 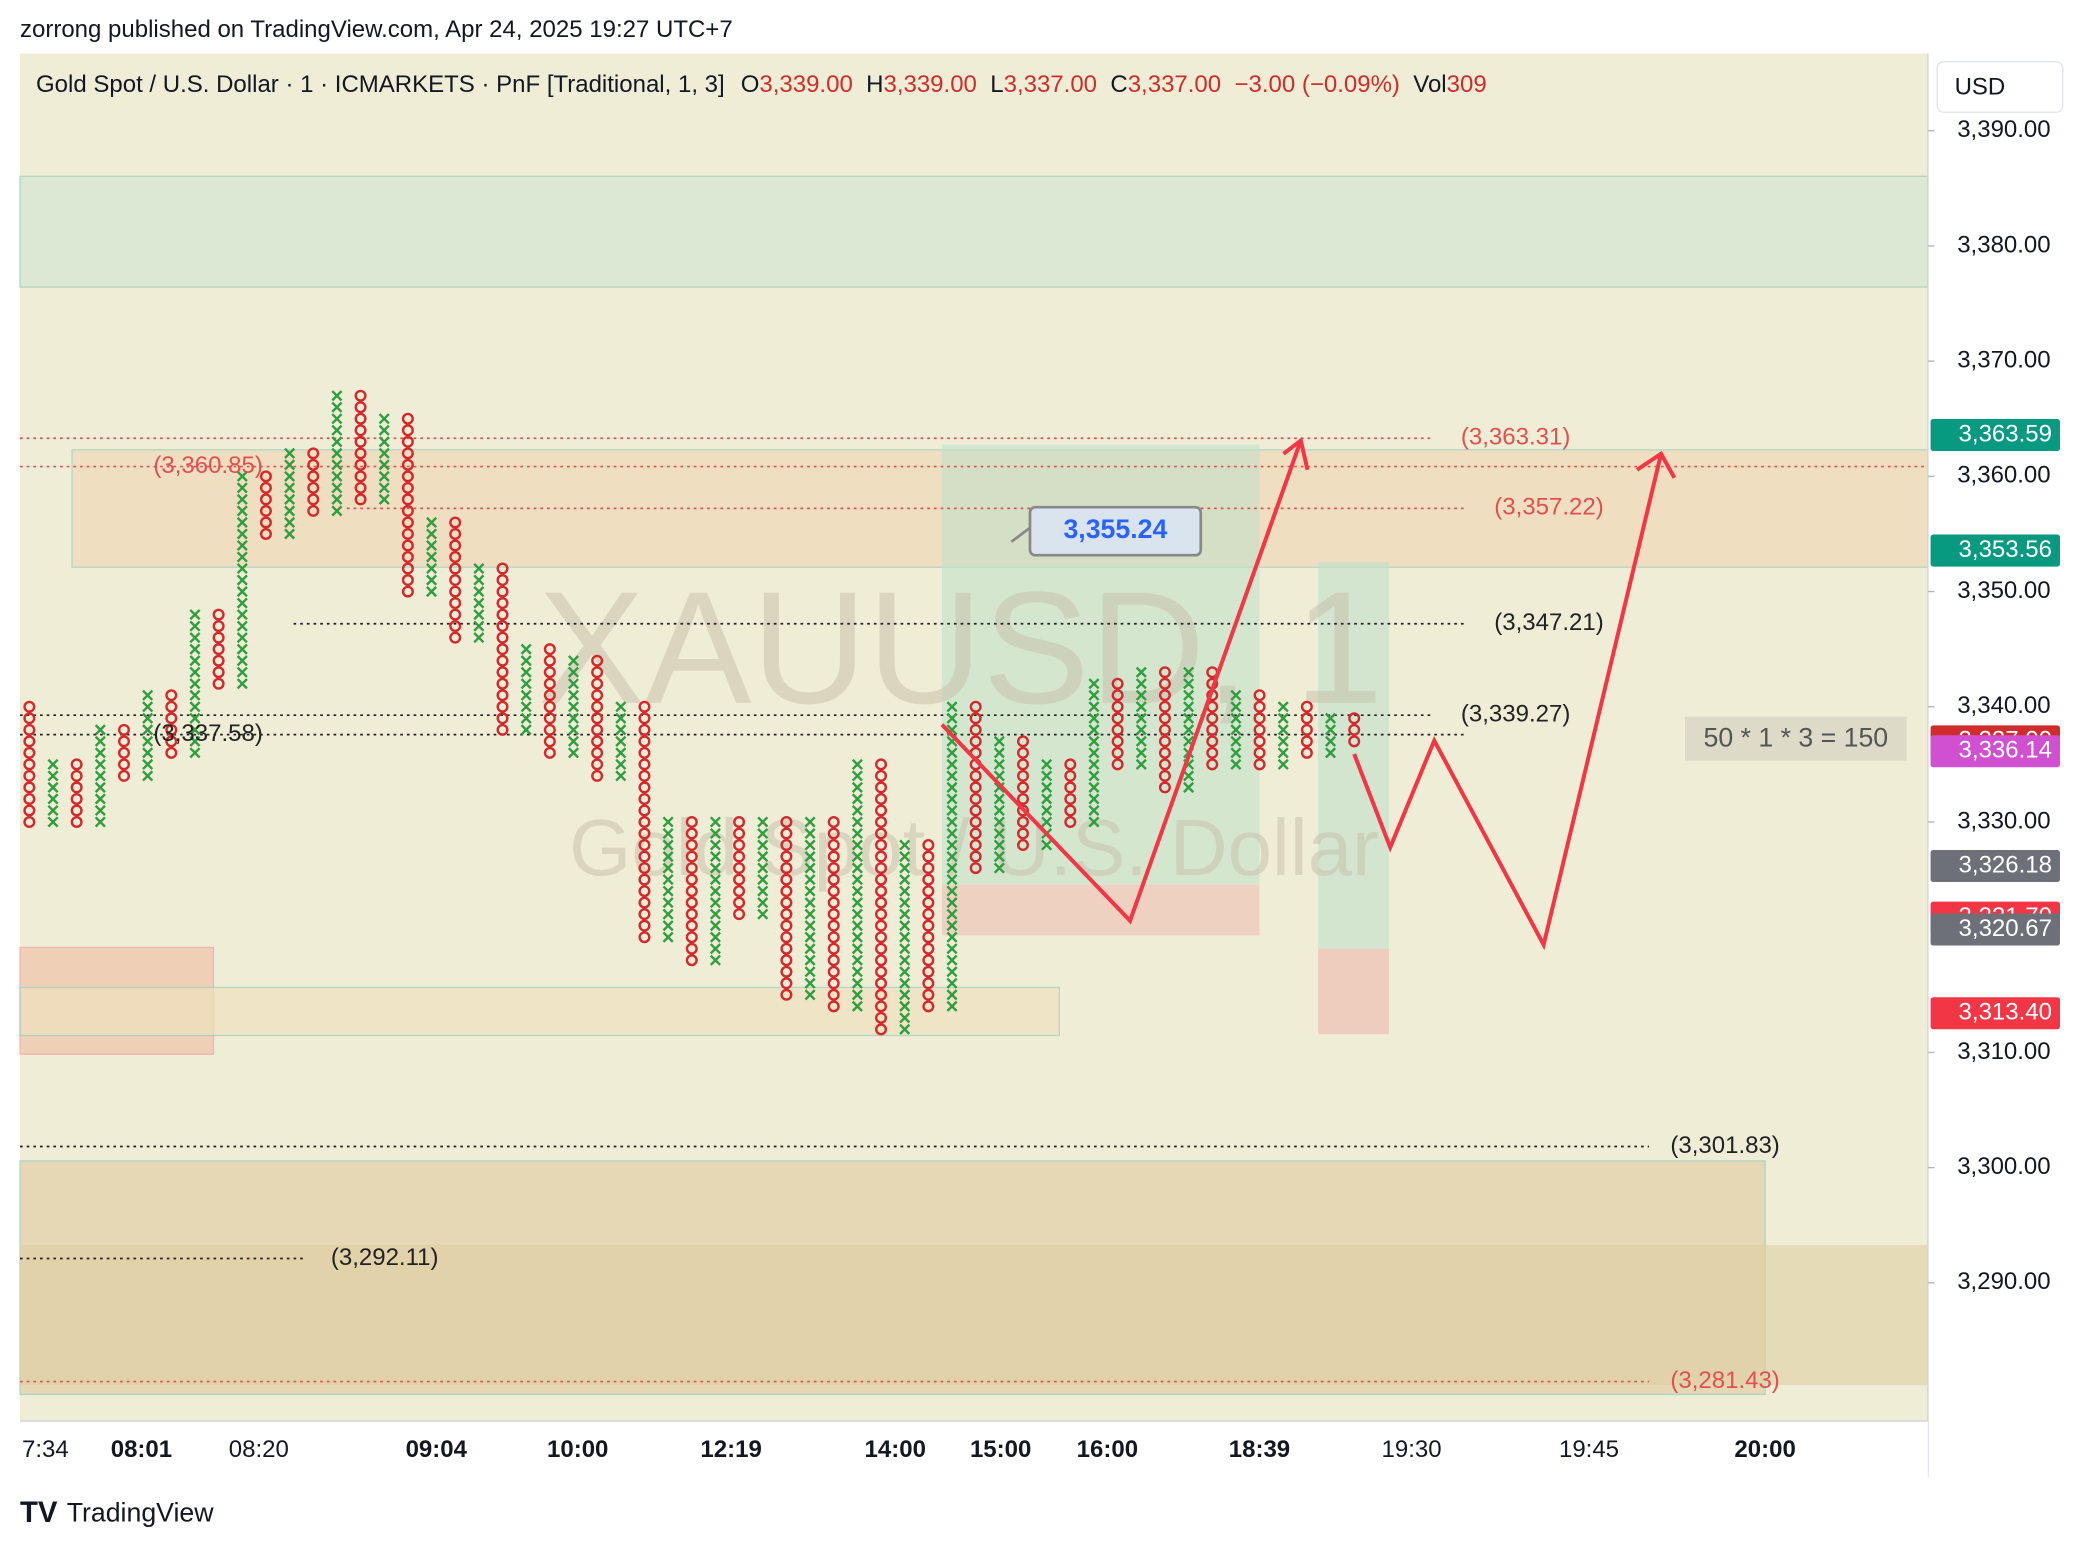 I want to click on x-tick-label: 19:30, so click(x=1412, y=1449).